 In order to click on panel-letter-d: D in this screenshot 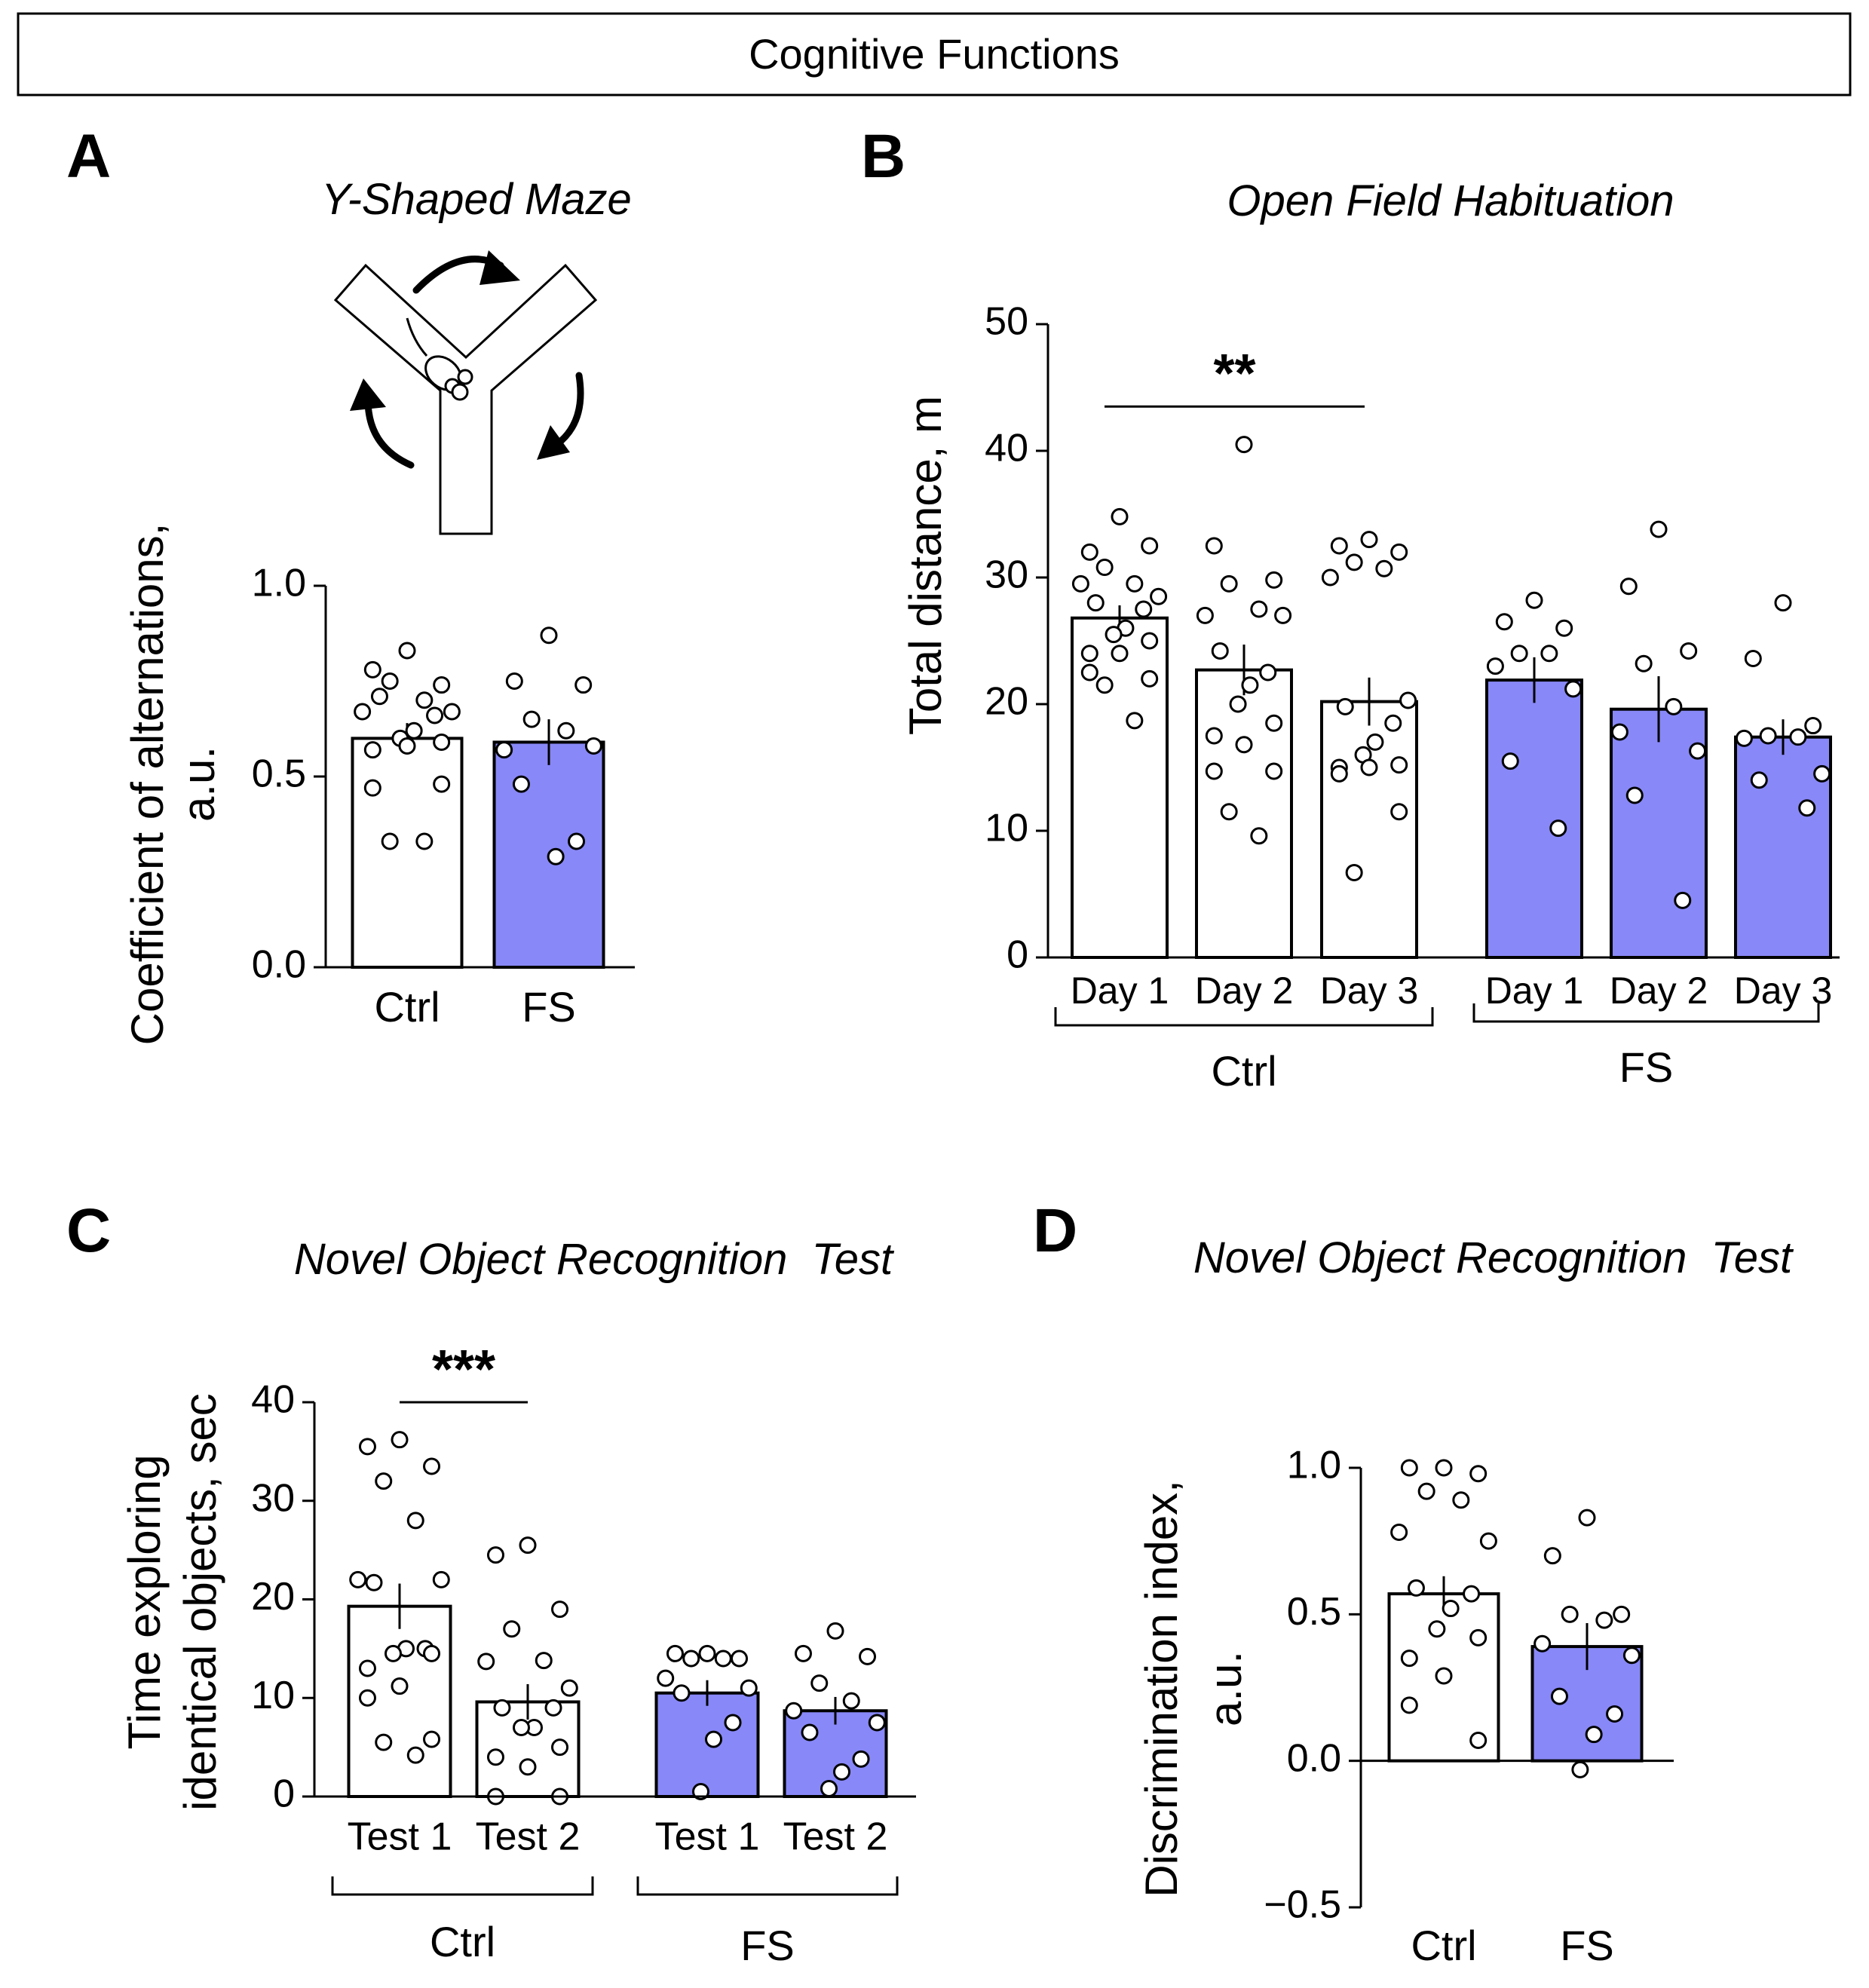, I will do `click(1055, 1230)`.